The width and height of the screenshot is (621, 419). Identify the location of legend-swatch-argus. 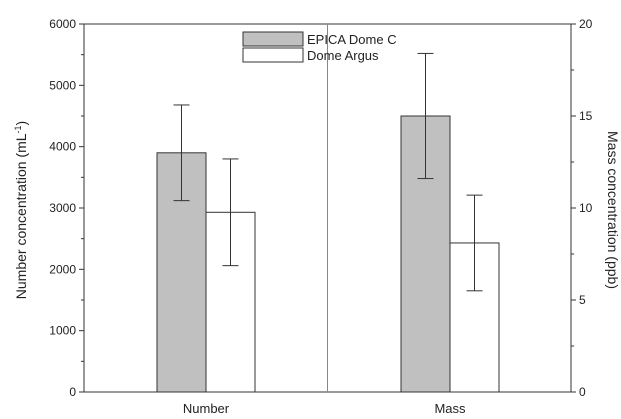
(273, 55).